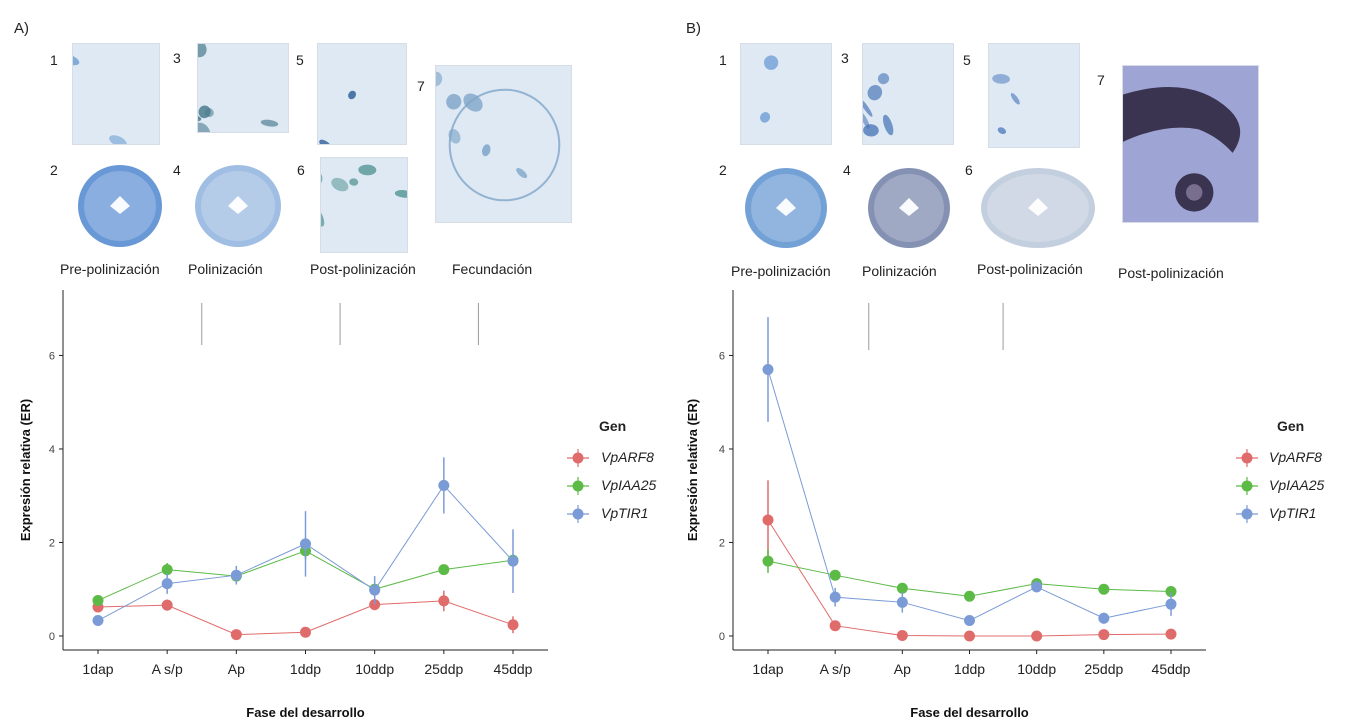 The image size is (1355, 721). Describe the element at coordinates (578, 486) in the screenshot. I see `panel-a-legend-key-vpiaa25` at that location.